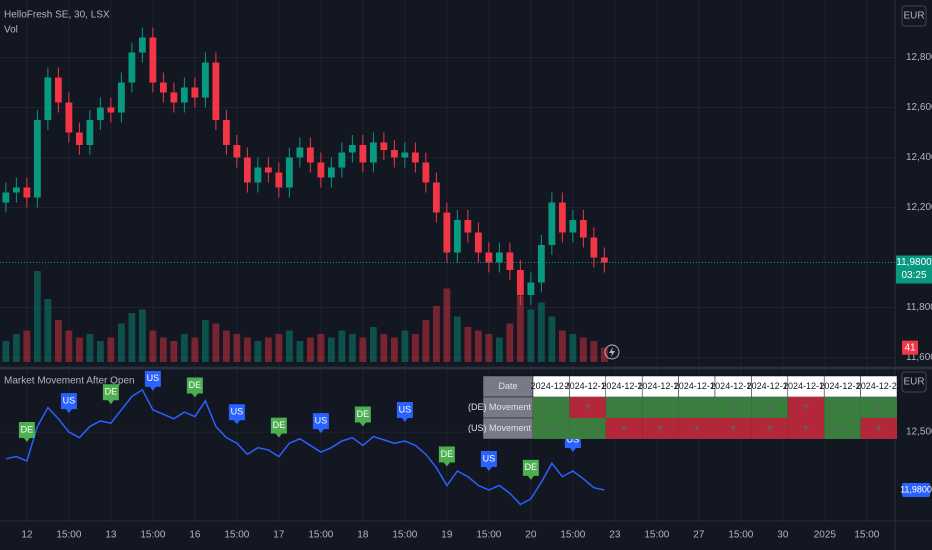 This screenshot has height=550, width=932. What do you see at coordinates (783, 535) in the screenshot?
I see `x-tick-label: 30` at bounding box center [783, 535].